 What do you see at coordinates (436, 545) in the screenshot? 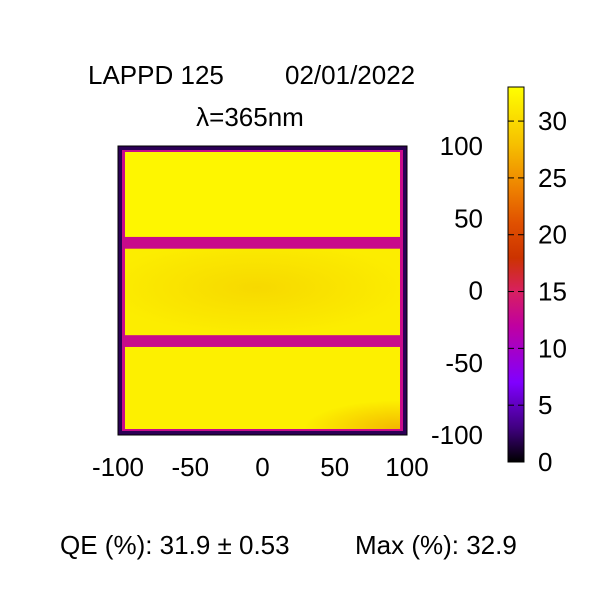
I see `max-summary: Max (%): 32.9` at bounding box center [436, 545].